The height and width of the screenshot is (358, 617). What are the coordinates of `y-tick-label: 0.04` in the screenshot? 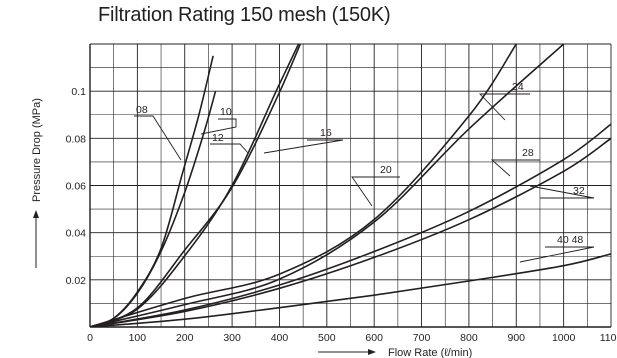 It's located at (76, 234).